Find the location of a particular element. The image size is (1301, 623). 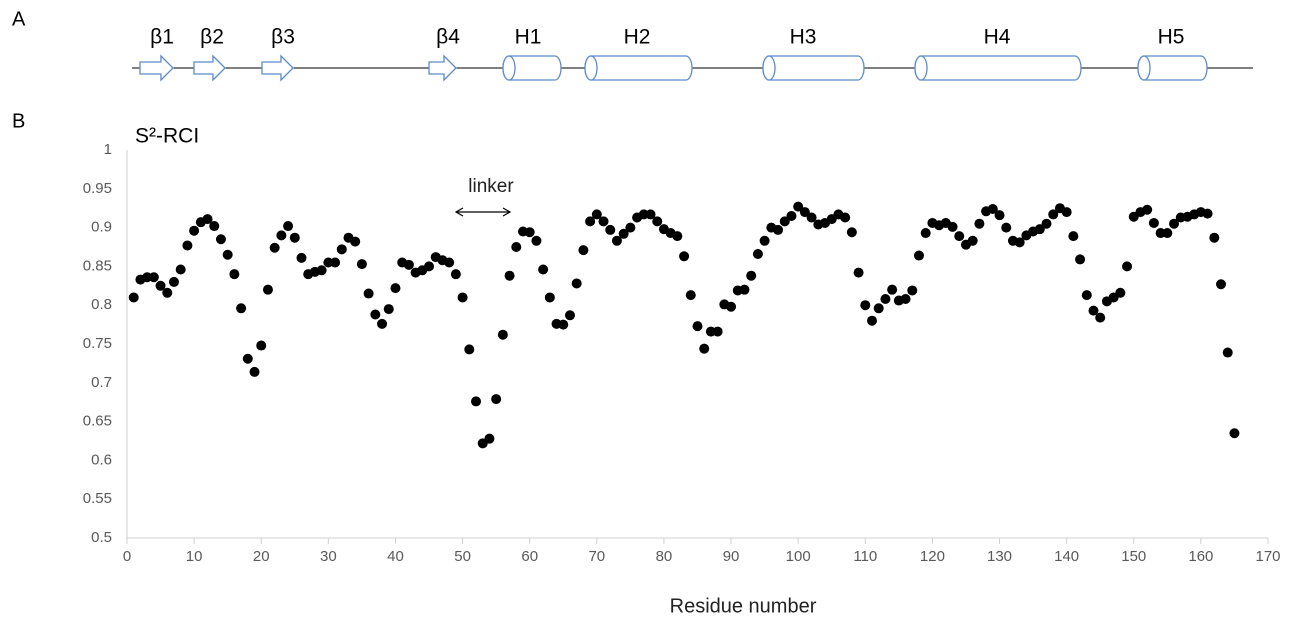

y-tick-label: 0.9 is located at coordinates (101, 227).